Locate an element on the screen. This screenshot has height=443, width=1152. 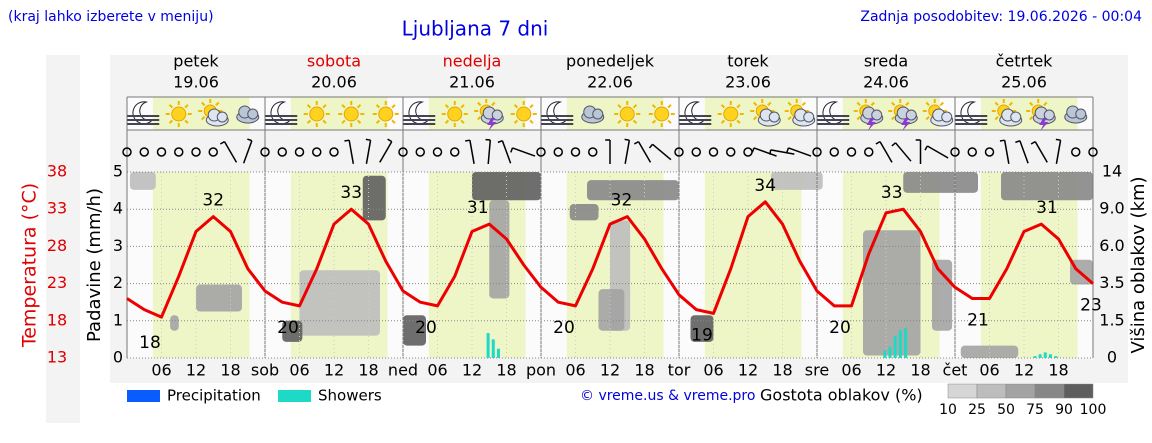
density-tick-label: 100 is located at coordinates (1093, 410).